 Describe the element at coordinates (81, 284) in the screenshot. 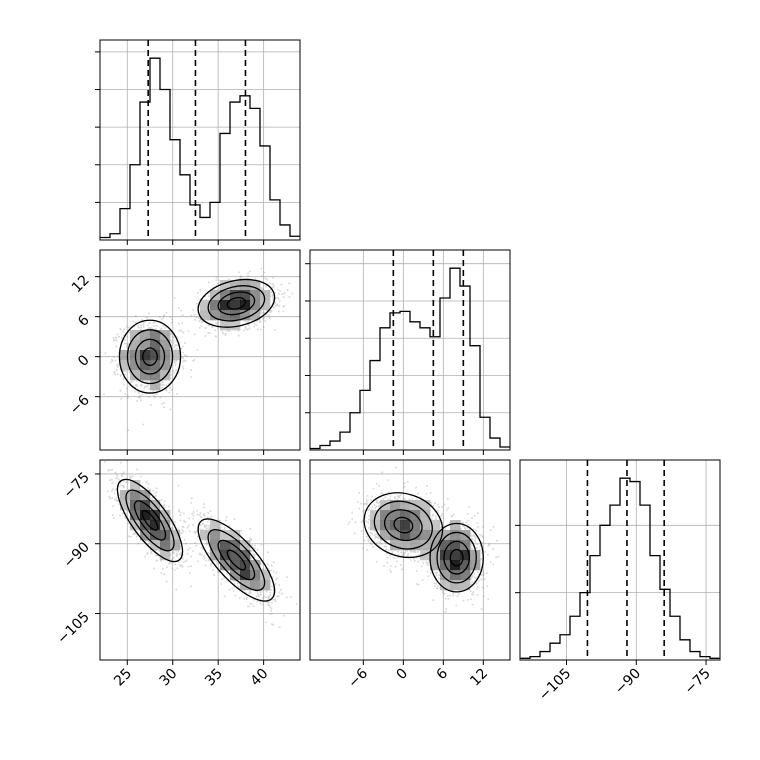

I see `ytick-label-p1-3: 12` at that location.